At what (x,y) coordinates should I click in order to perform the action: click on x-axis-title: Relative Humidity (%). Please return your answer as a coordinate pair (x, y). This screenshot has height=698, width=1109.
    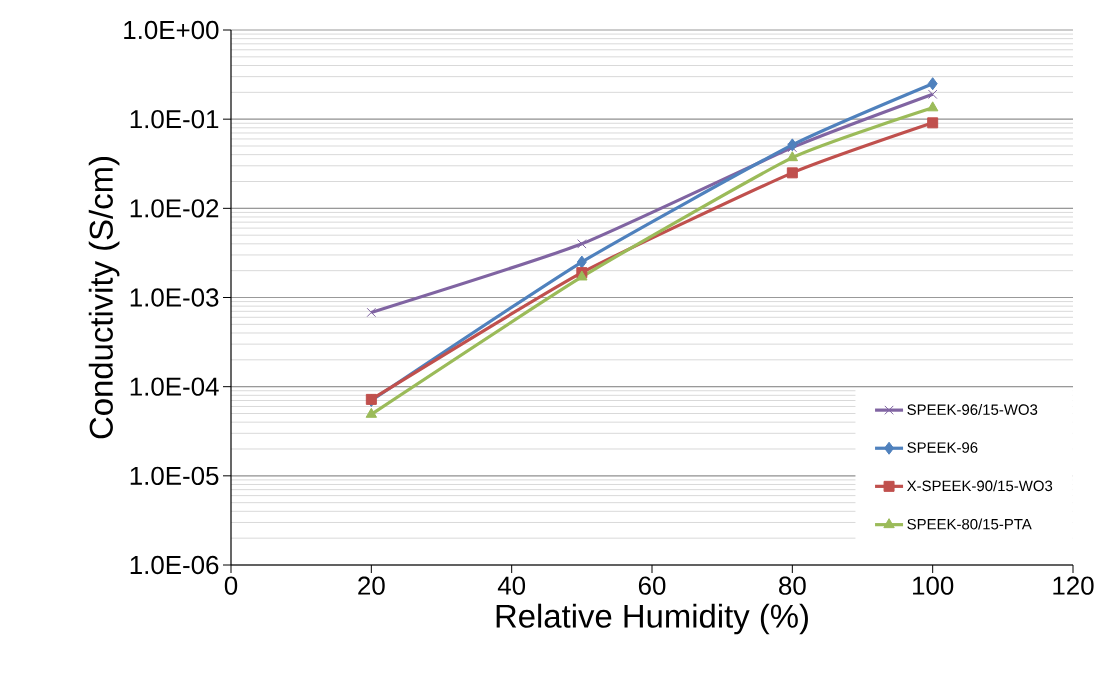
    Looking at the image, I should click on (652, 619).